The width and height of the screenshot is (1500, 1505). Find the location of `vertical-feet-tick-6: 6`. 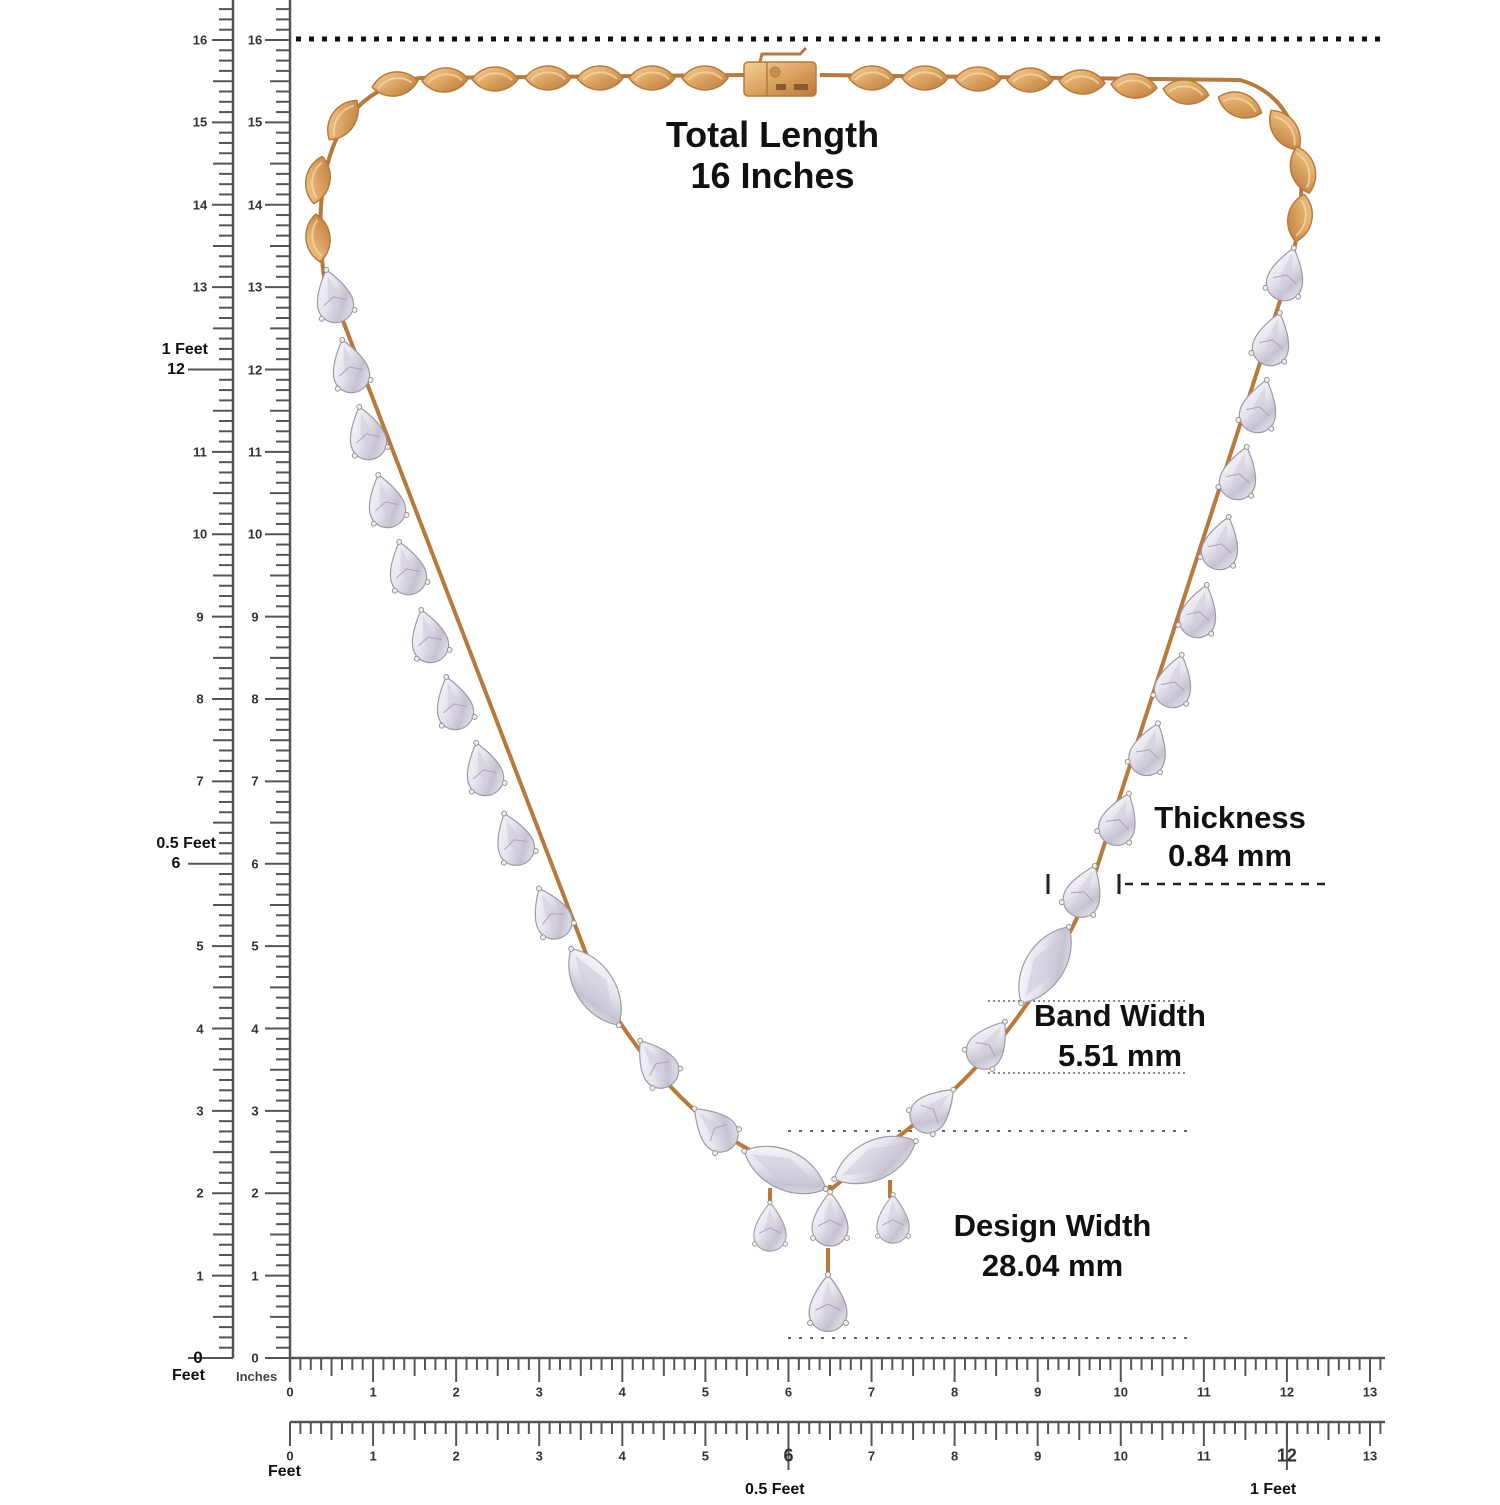

vertical-feet-tick-6: 6 is located at coordinates (176, 863).